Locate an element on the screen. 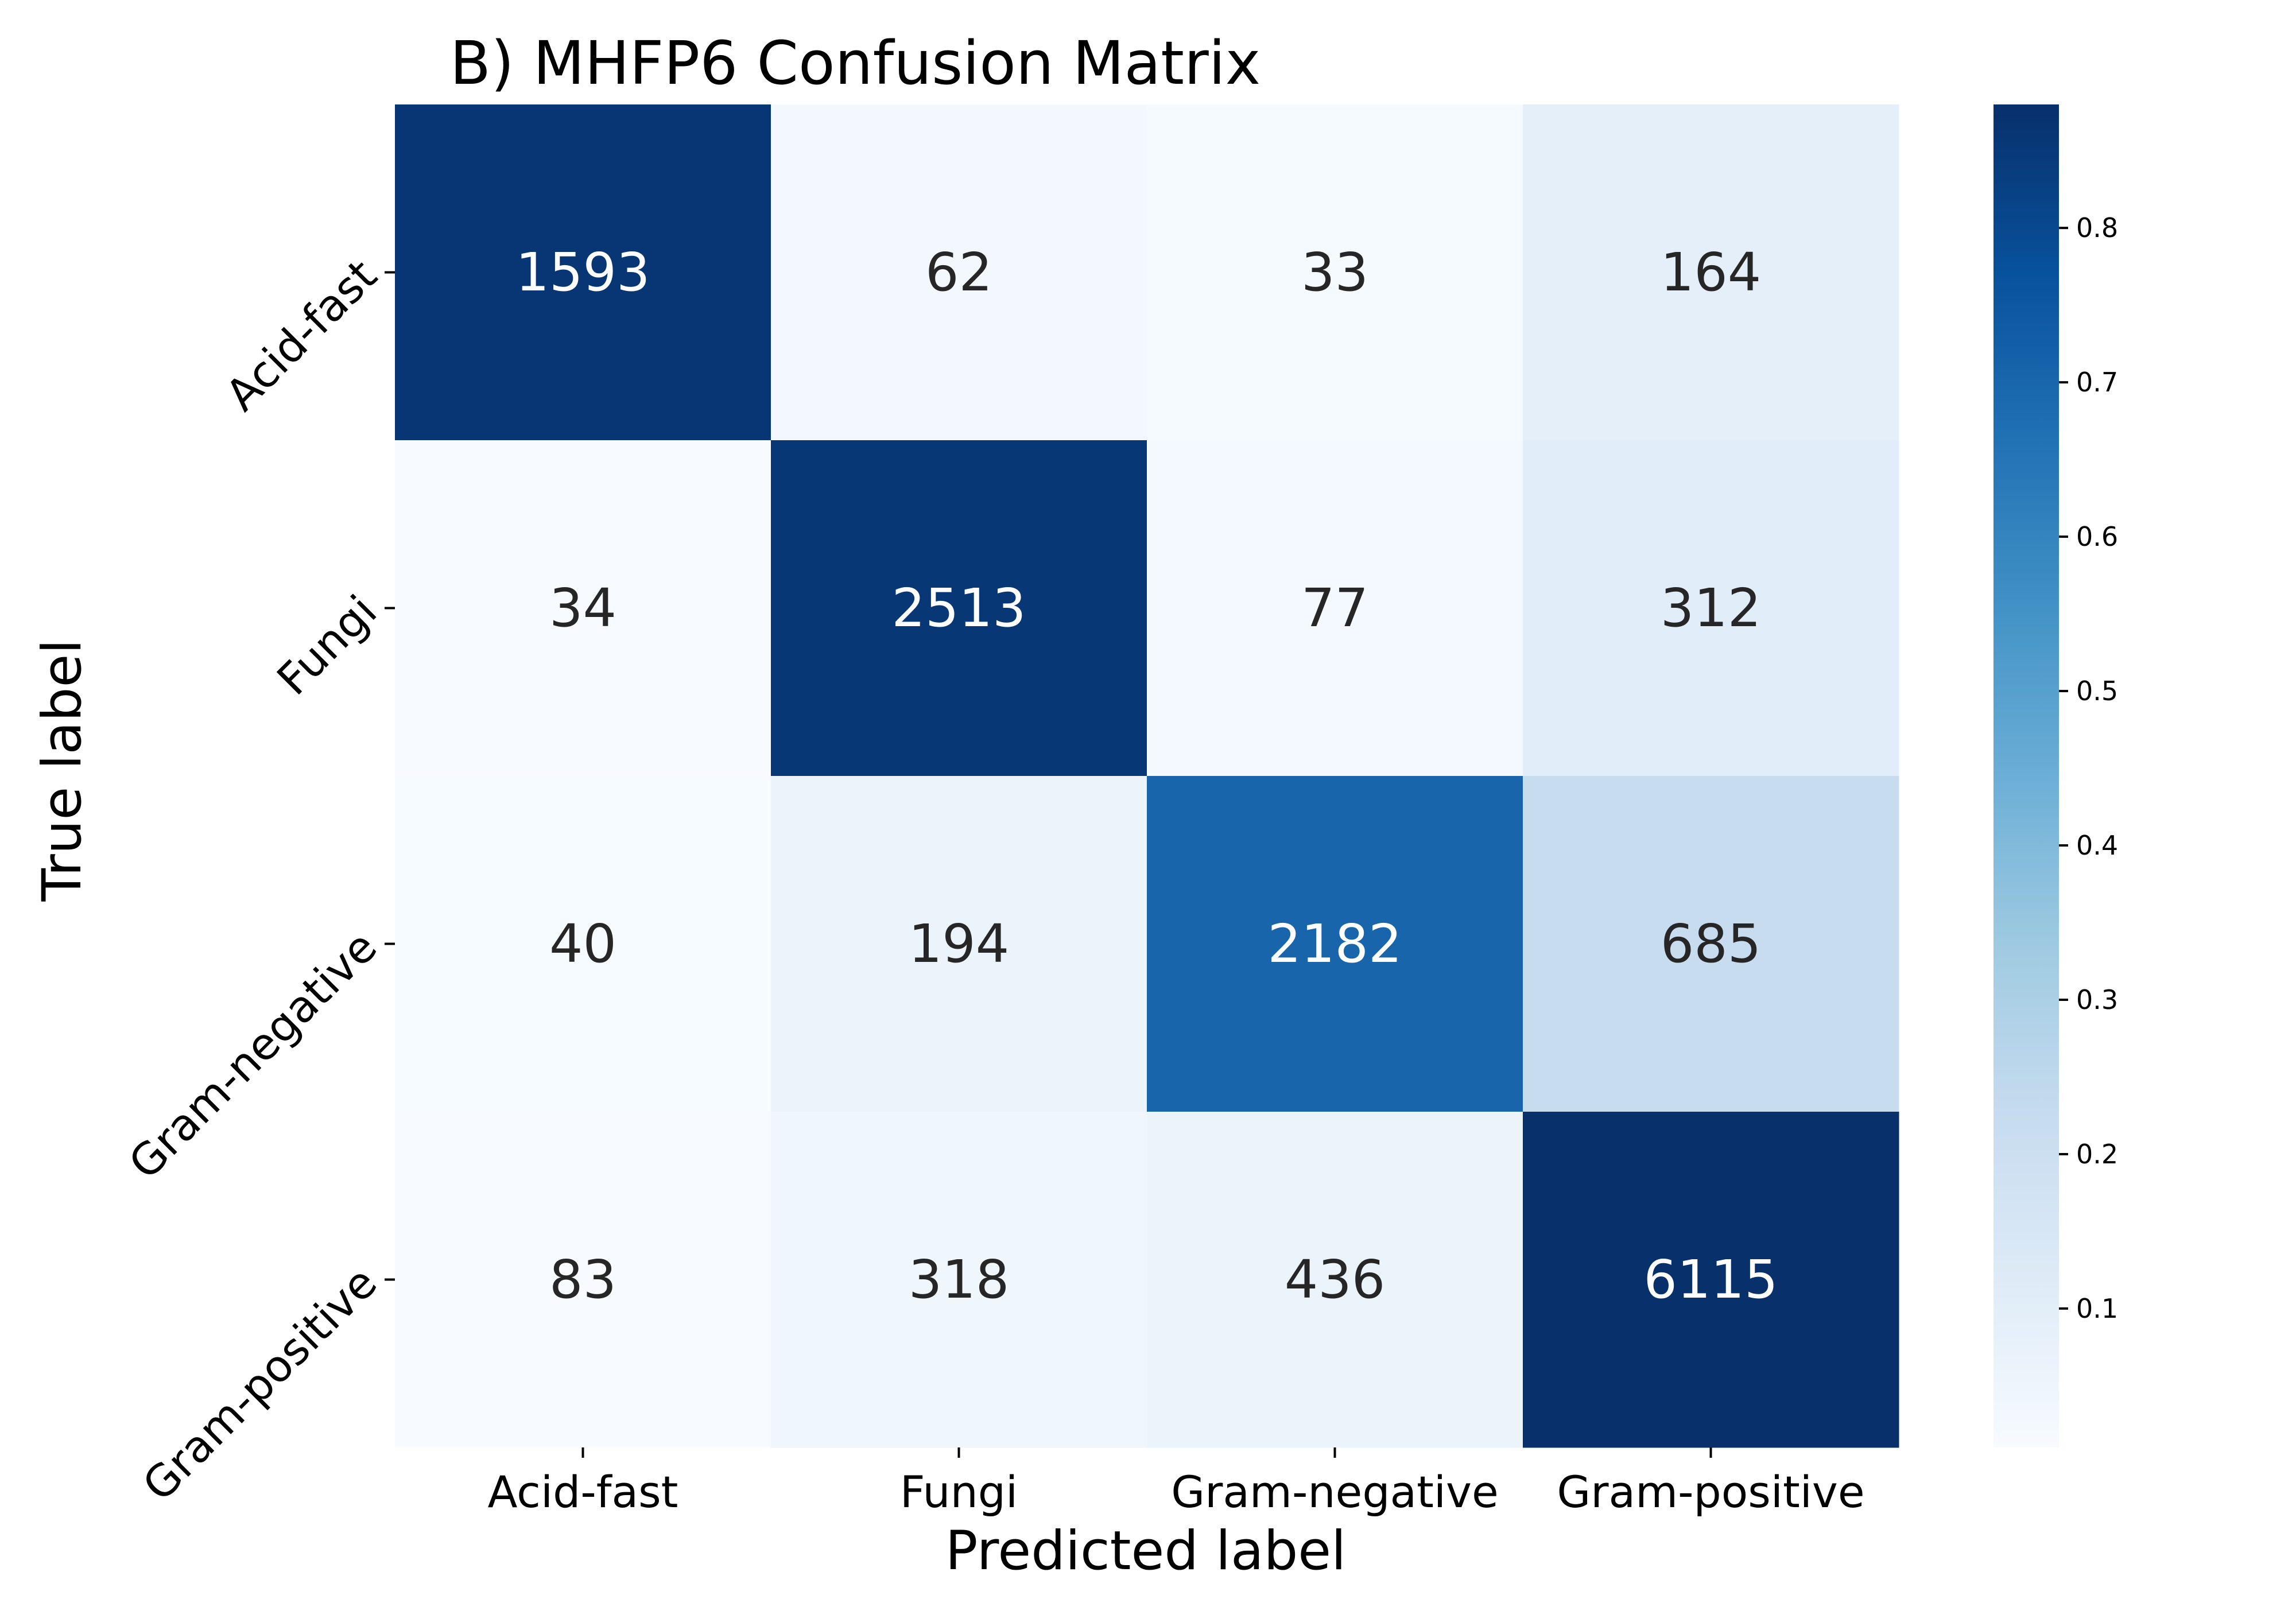 The width and height of the screenshot is (2296, 1607). y-axis-ticks: Acid-fast Fungi Gram-negative Gram-positive is located at coordinates (257, 880).